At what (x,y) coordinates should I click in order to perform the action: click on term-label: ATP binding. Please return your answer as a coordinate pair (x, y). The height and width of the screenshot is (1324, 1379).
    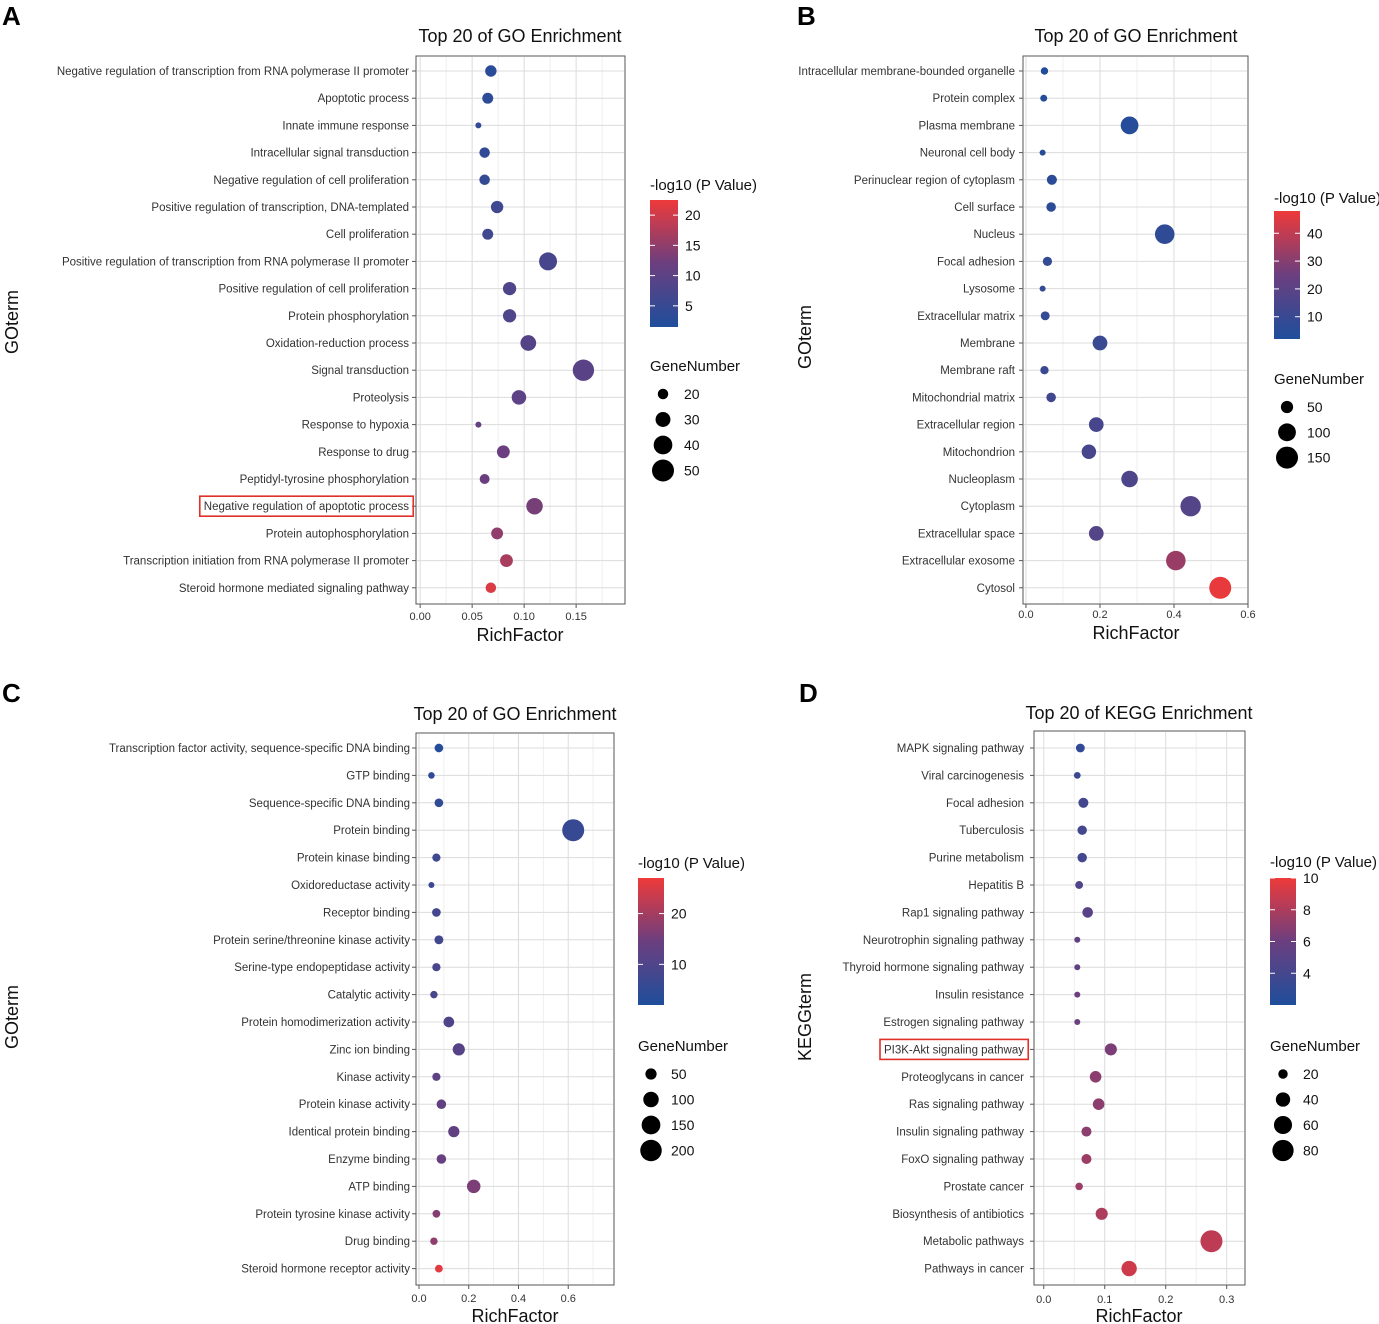
    Looking at the image, I should click on (379, 1187).